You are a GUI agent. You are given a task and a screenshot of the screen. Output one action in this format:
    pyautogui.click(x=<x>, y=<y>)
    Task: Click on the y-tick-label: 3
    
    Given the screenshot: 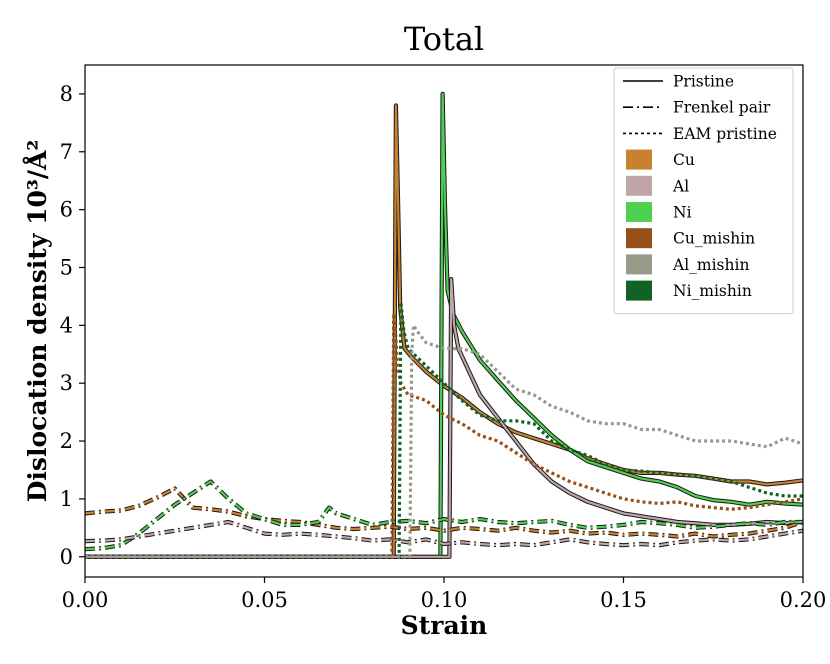 What is the action you would take?
    pyautogui.click(x=66, y=383)
    